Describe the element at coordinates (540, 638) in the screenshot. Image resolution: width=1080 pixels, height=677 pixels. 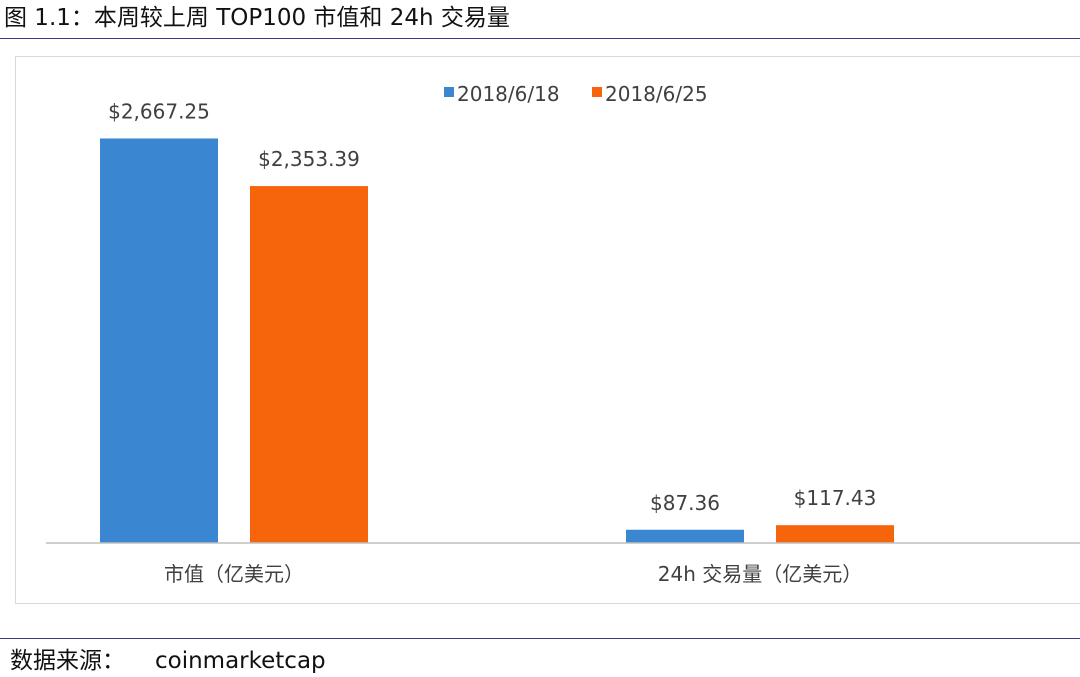
I see `source-divider` at that location.